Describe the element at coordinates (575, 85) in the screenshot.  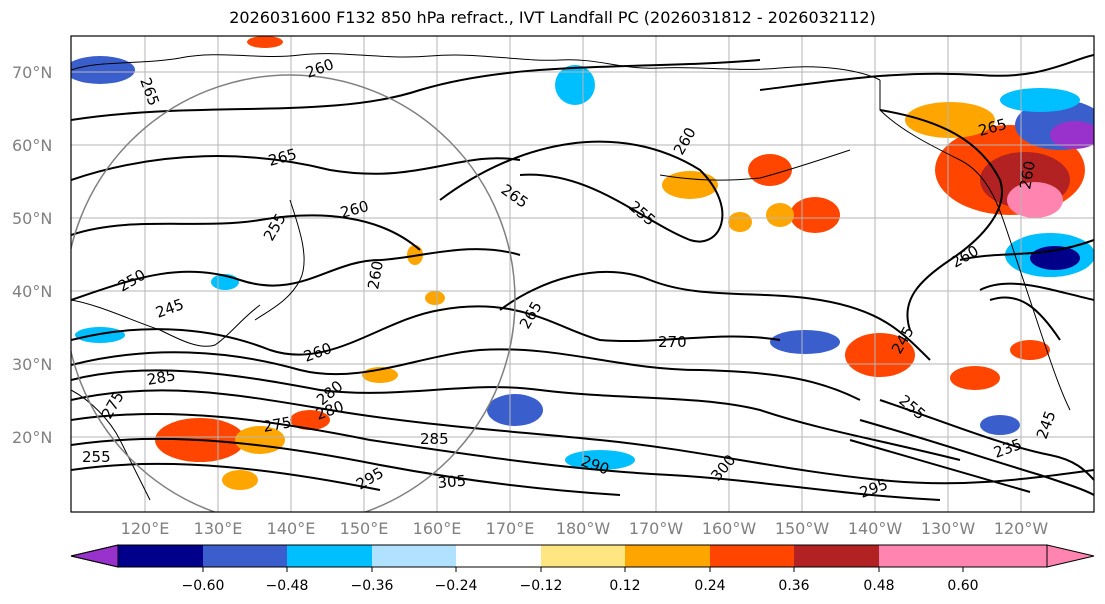
I see `shade-arctic-neg` at that location.